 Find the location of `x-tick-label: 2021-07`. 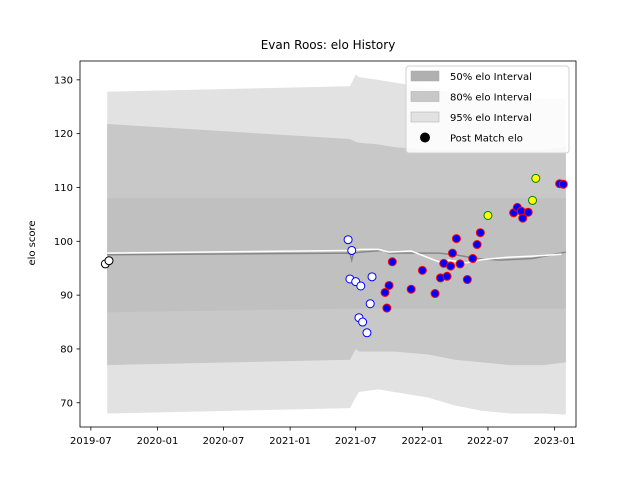

x-tick-label: 2021-07 is located at coordinates (356, 441).